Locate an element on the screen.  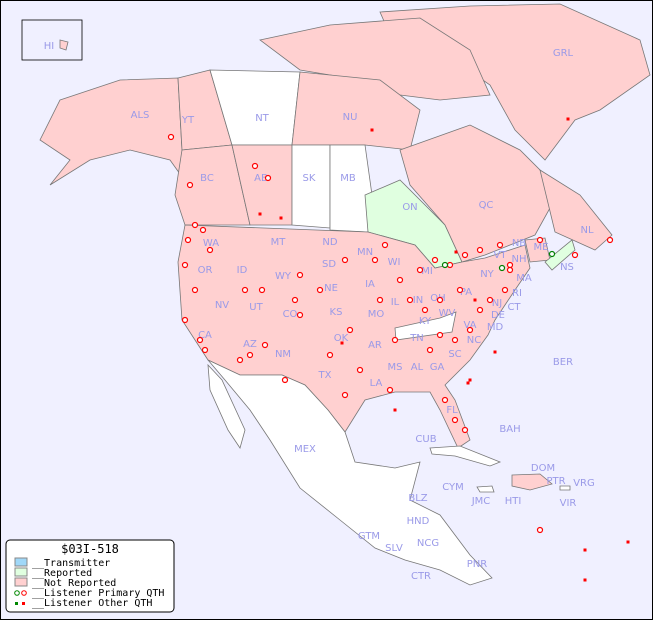
region-label-ar: AR is located at coordinates (375, 345).